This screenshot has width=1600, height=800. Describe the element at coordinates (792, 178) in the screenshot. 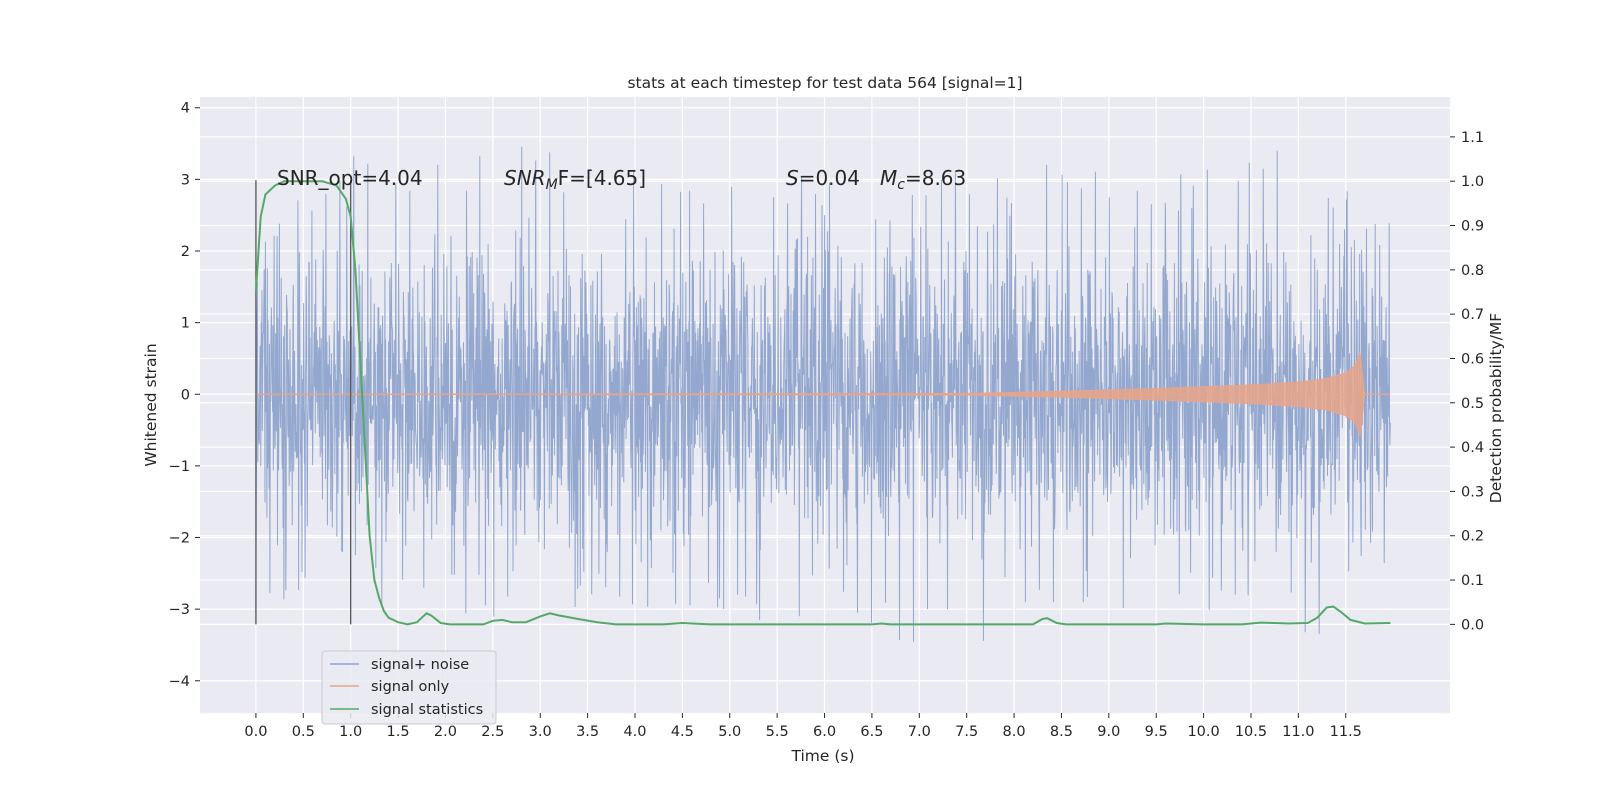

I see `annotation-s-label: S` at that location.